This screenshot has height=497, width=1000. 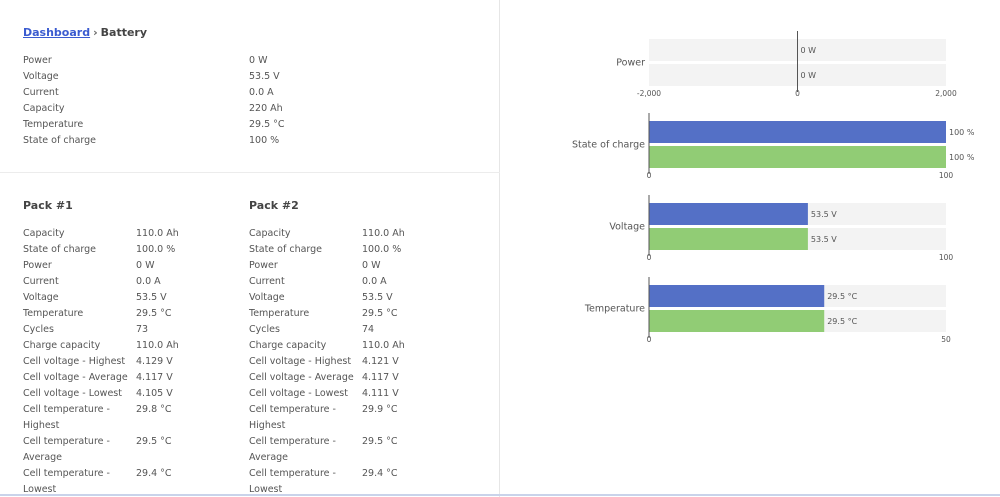 I want to click on page-bottom-border, so click(x=500, y=495).